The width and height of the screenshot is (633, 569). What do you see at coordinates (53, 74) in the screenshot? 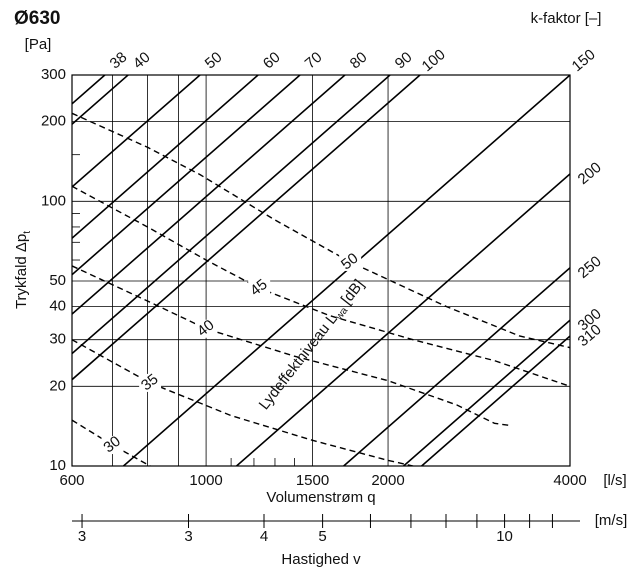
I see `y-tick-label: 300` at bounding box center [53, 74].